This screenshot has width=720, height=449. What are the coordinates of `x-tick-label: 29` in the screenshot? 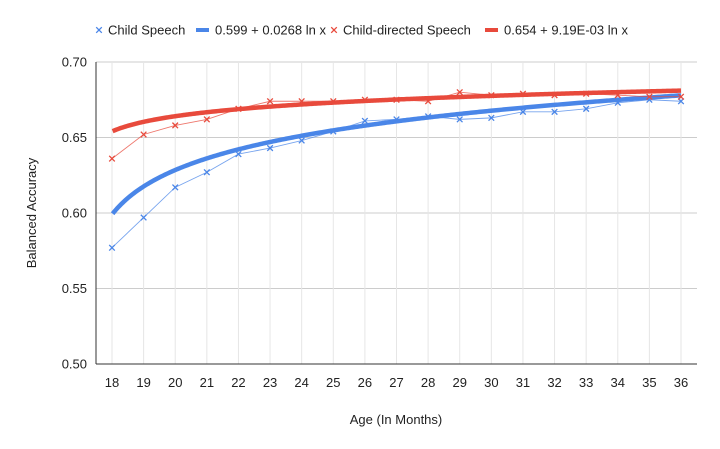 It's located at (459, 382).